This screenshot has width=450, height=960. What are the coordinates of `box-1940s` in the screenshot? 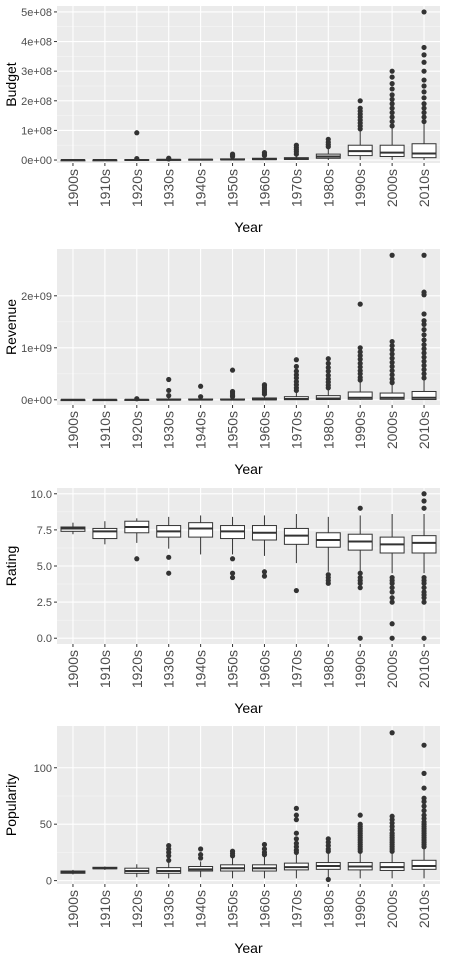 It's located at (201, 159).